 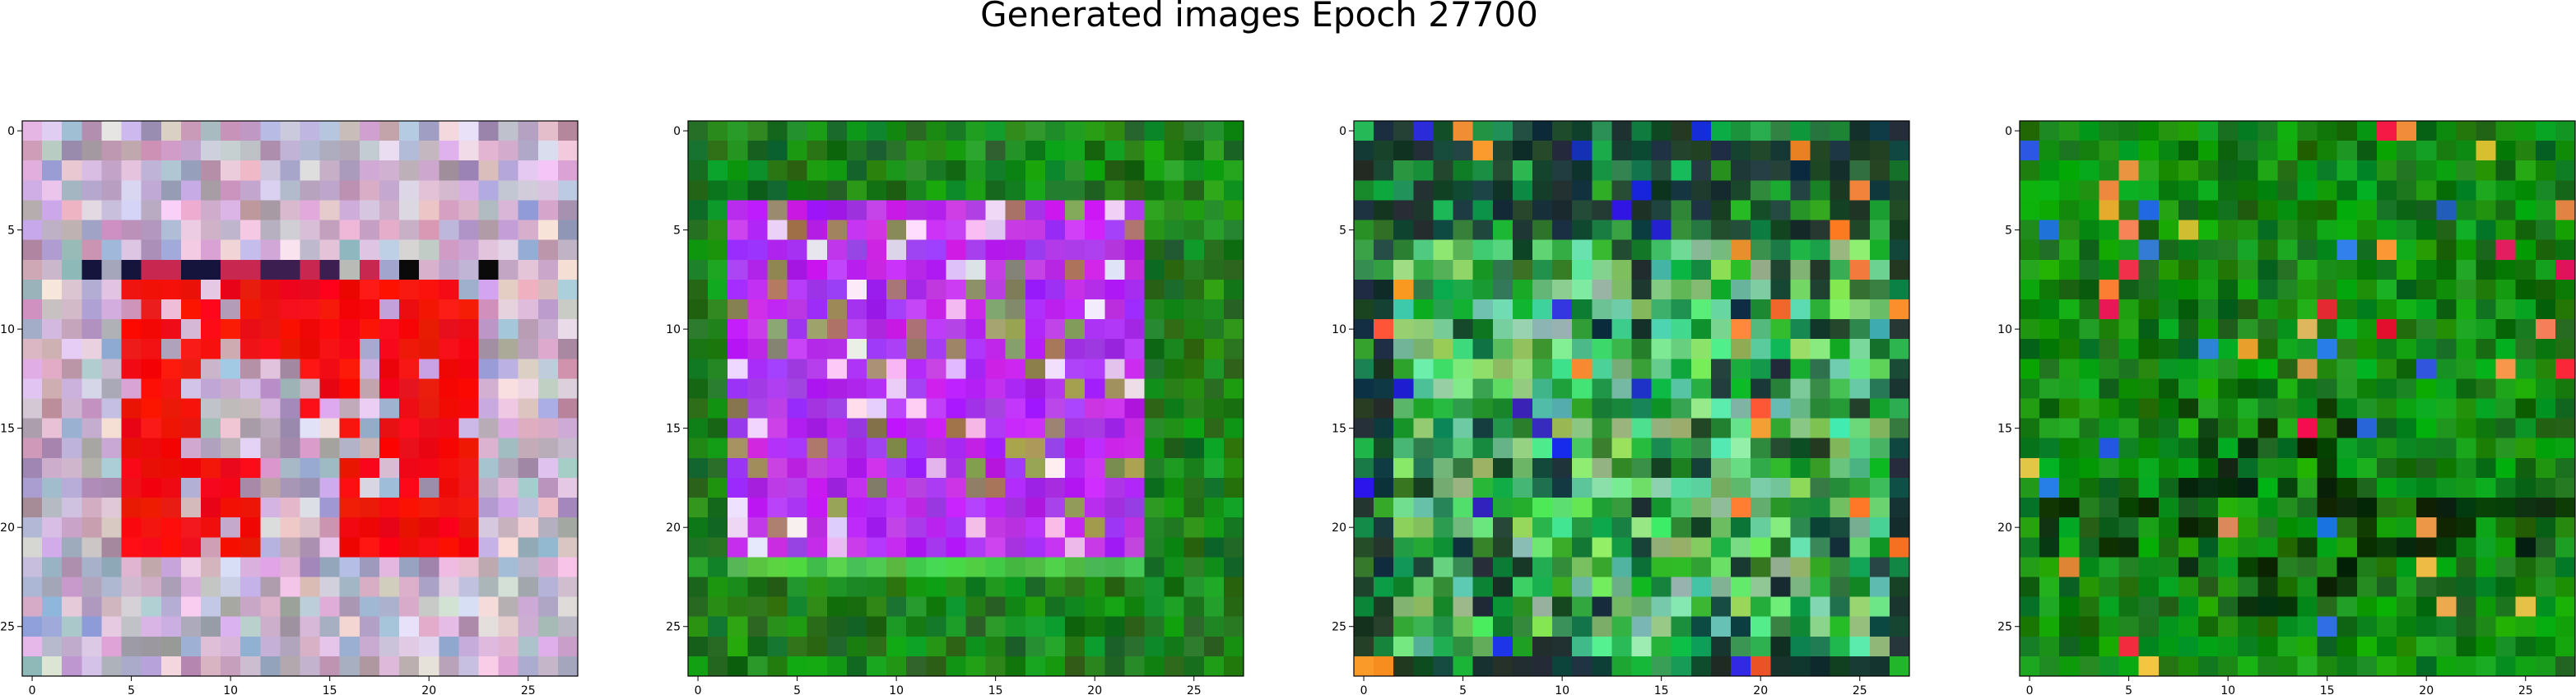 I want to click on x-tick-label: 10, so click(x=230, y=689).